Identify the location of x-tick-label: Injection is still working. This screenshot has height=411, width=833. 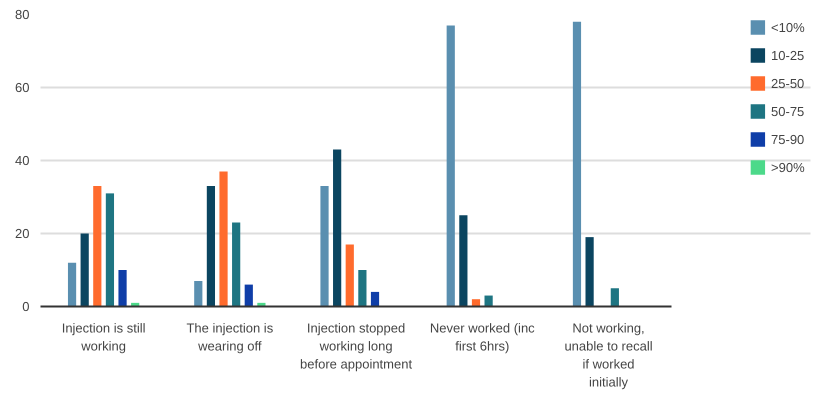
(104, 337).